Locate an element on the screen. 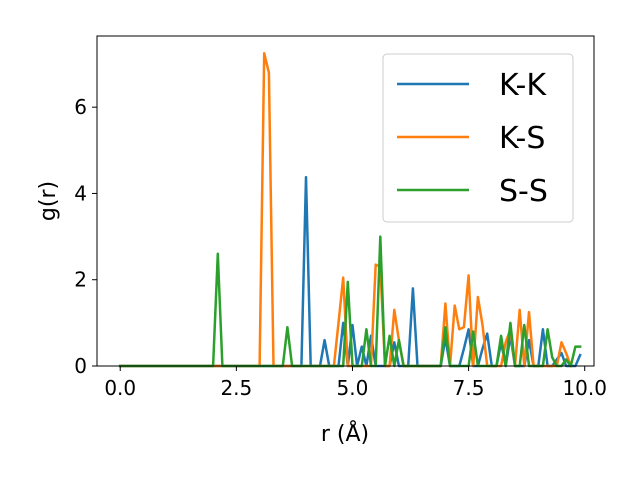 Image resolution: width=640 pixels, height=480 pixels. y-tick-label: 0 is located at coordinates (80, 366).